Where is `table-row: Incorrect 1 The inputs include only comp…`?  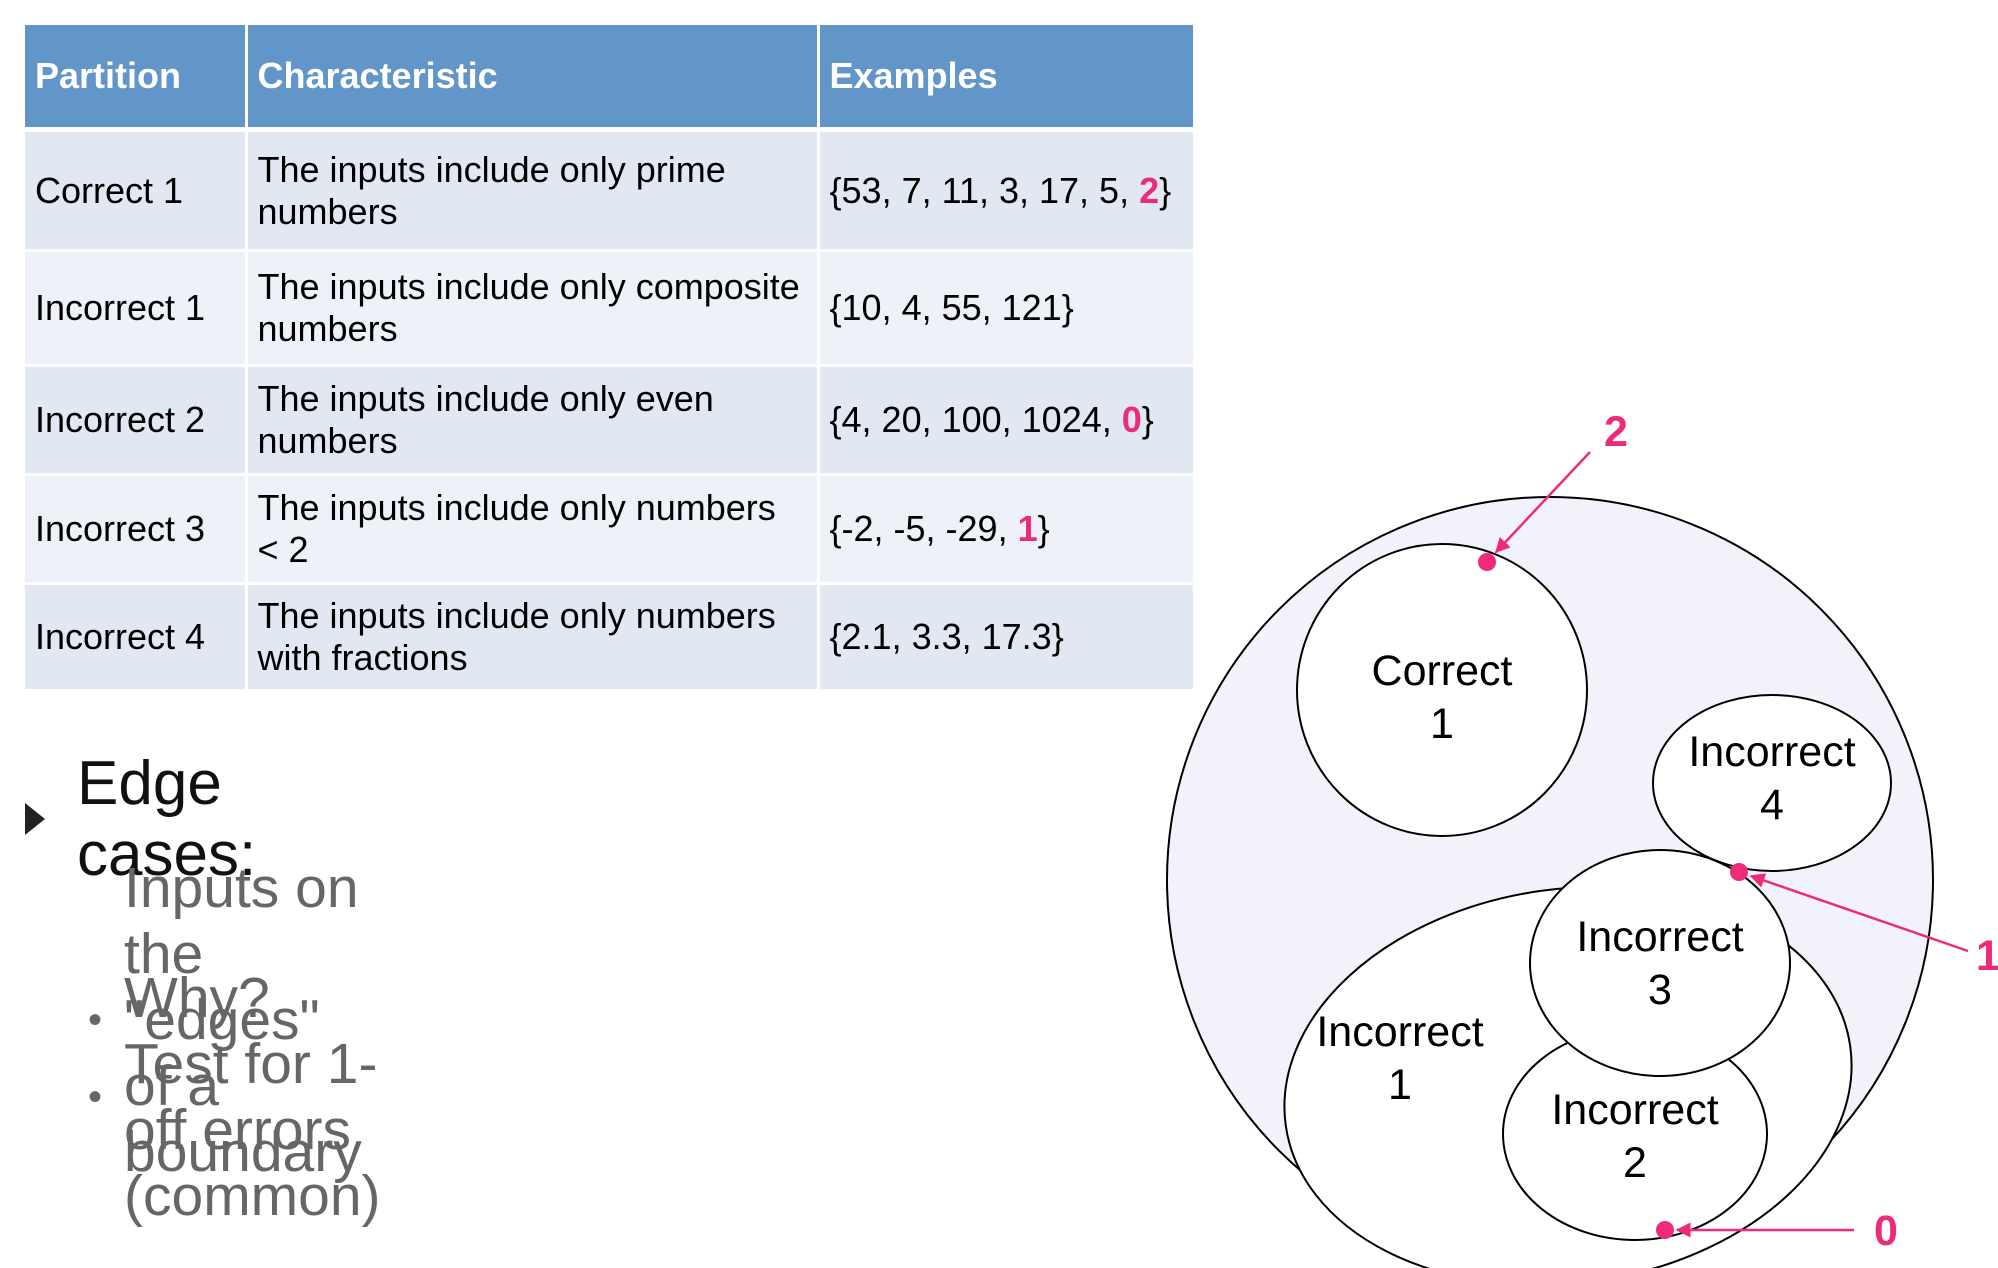 table-row: Incorrect 1 The inputs include only comp… is located at coordinates (609, 308).